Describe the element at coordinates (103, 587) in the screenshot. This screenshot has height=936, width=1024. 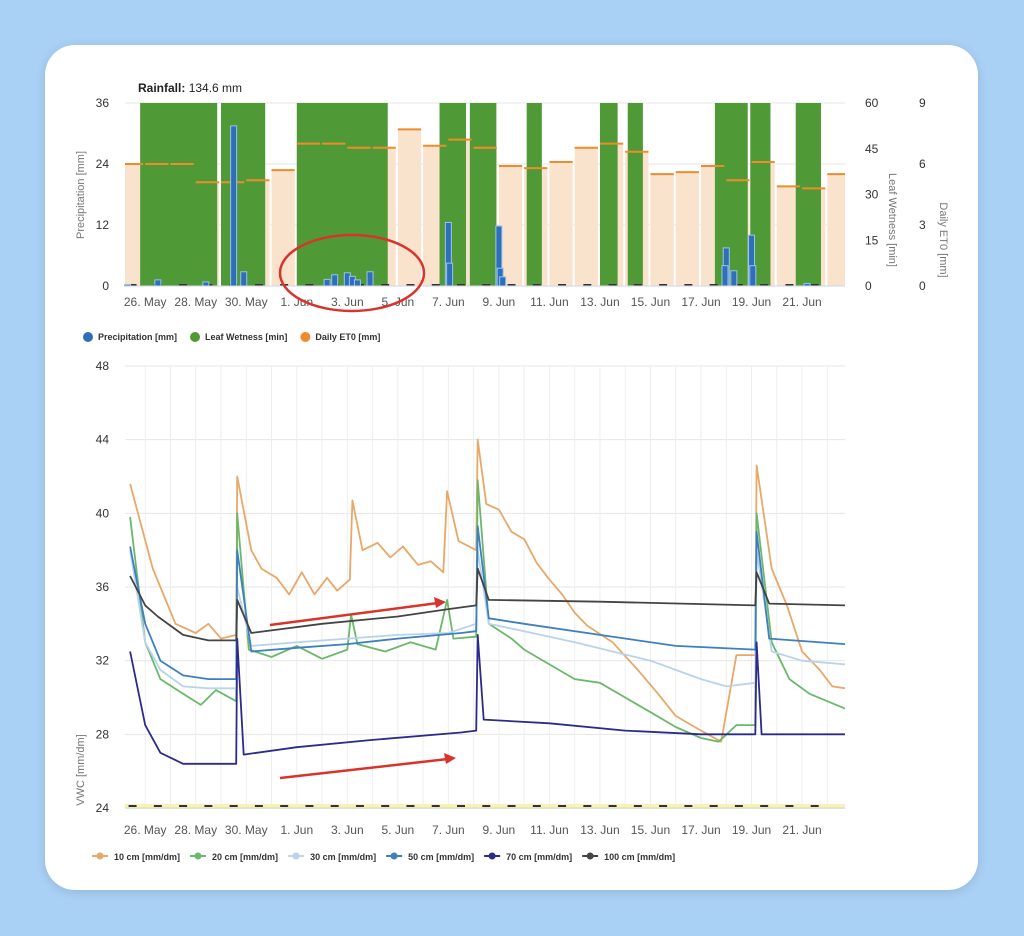
I see `y-tick-label: 36` at that location.